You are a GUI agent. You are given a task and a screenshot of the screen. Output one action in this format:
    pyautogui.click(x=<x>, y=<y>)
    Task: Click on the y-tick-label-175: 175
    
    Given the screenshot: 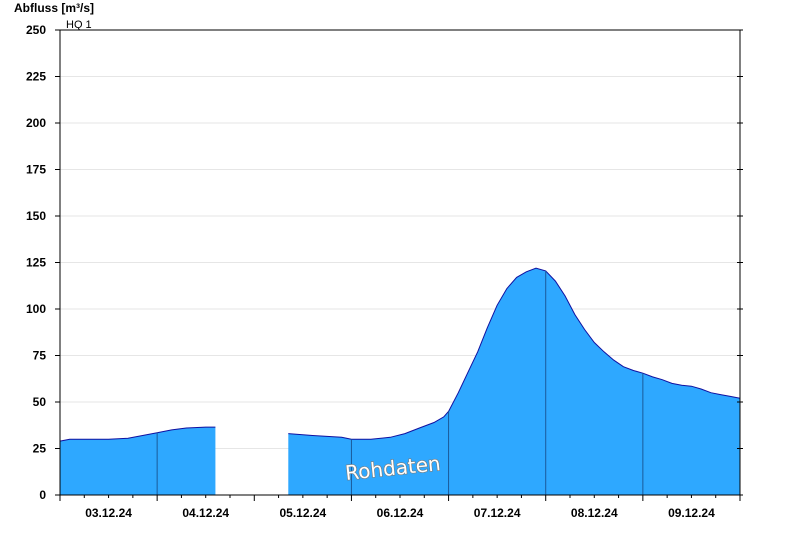 What is the action you would take?
    pyautogui.click(x=36, y=170)
    